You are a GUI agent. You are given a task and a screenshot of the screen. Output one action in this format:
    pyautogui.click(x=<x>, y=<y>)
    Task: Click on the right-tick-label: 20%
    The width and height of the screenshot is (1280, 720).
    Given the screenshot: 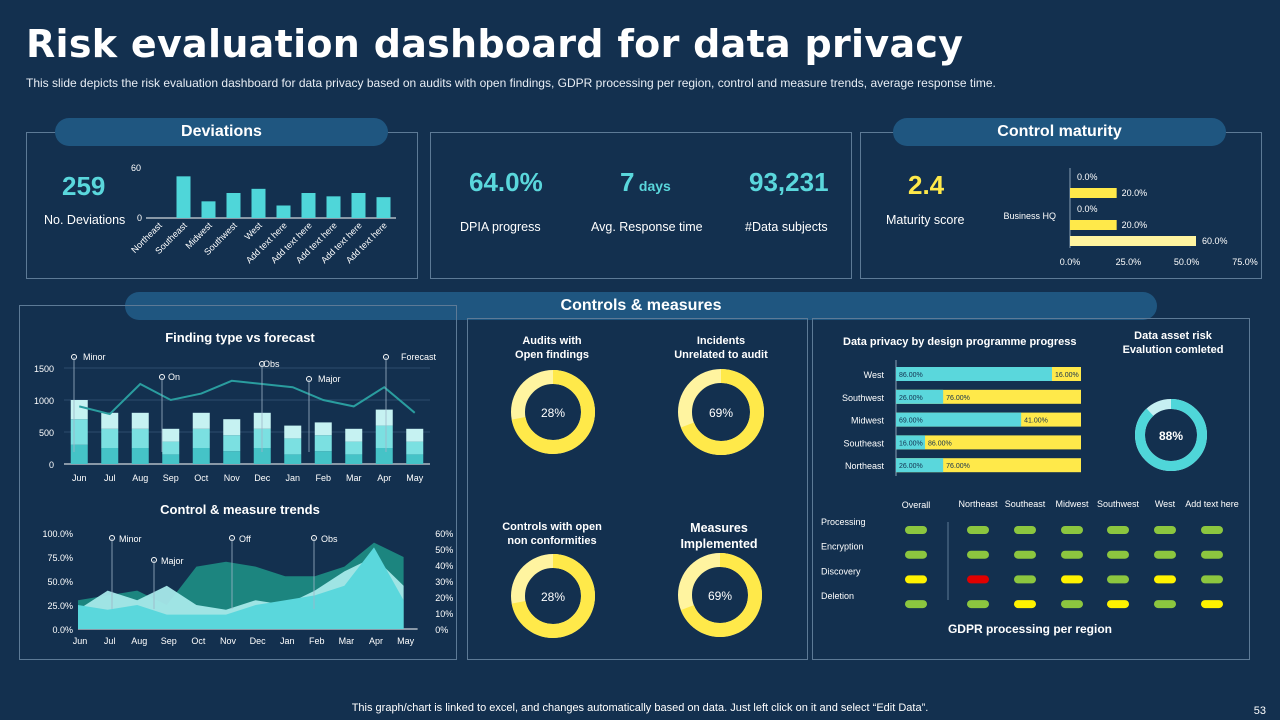 What is the action you would take?
    pyautogui.click(x=444, y=598)
    